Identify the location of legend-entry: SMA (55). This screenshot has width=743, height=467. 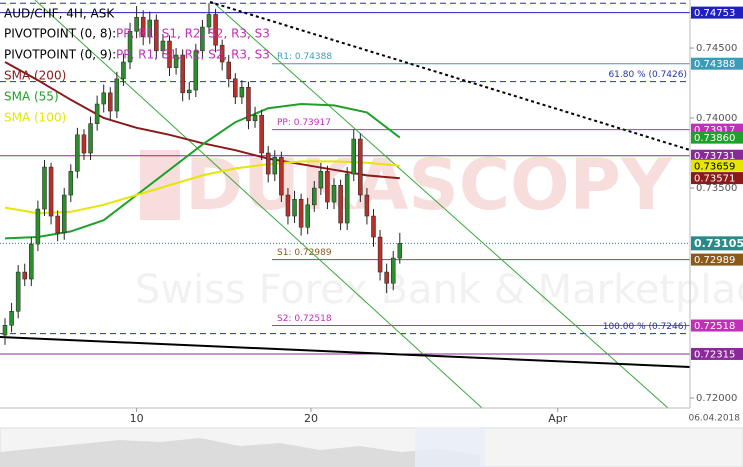
(31, 97).